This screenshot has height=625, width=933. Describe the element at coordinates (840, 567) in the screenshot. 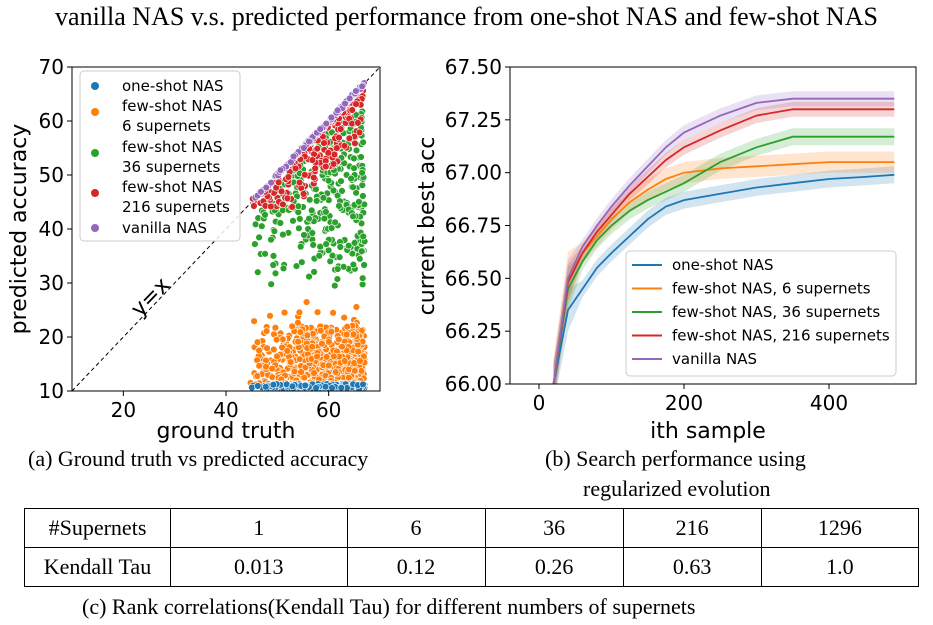

I see `table-cell: 1.0` at that location.